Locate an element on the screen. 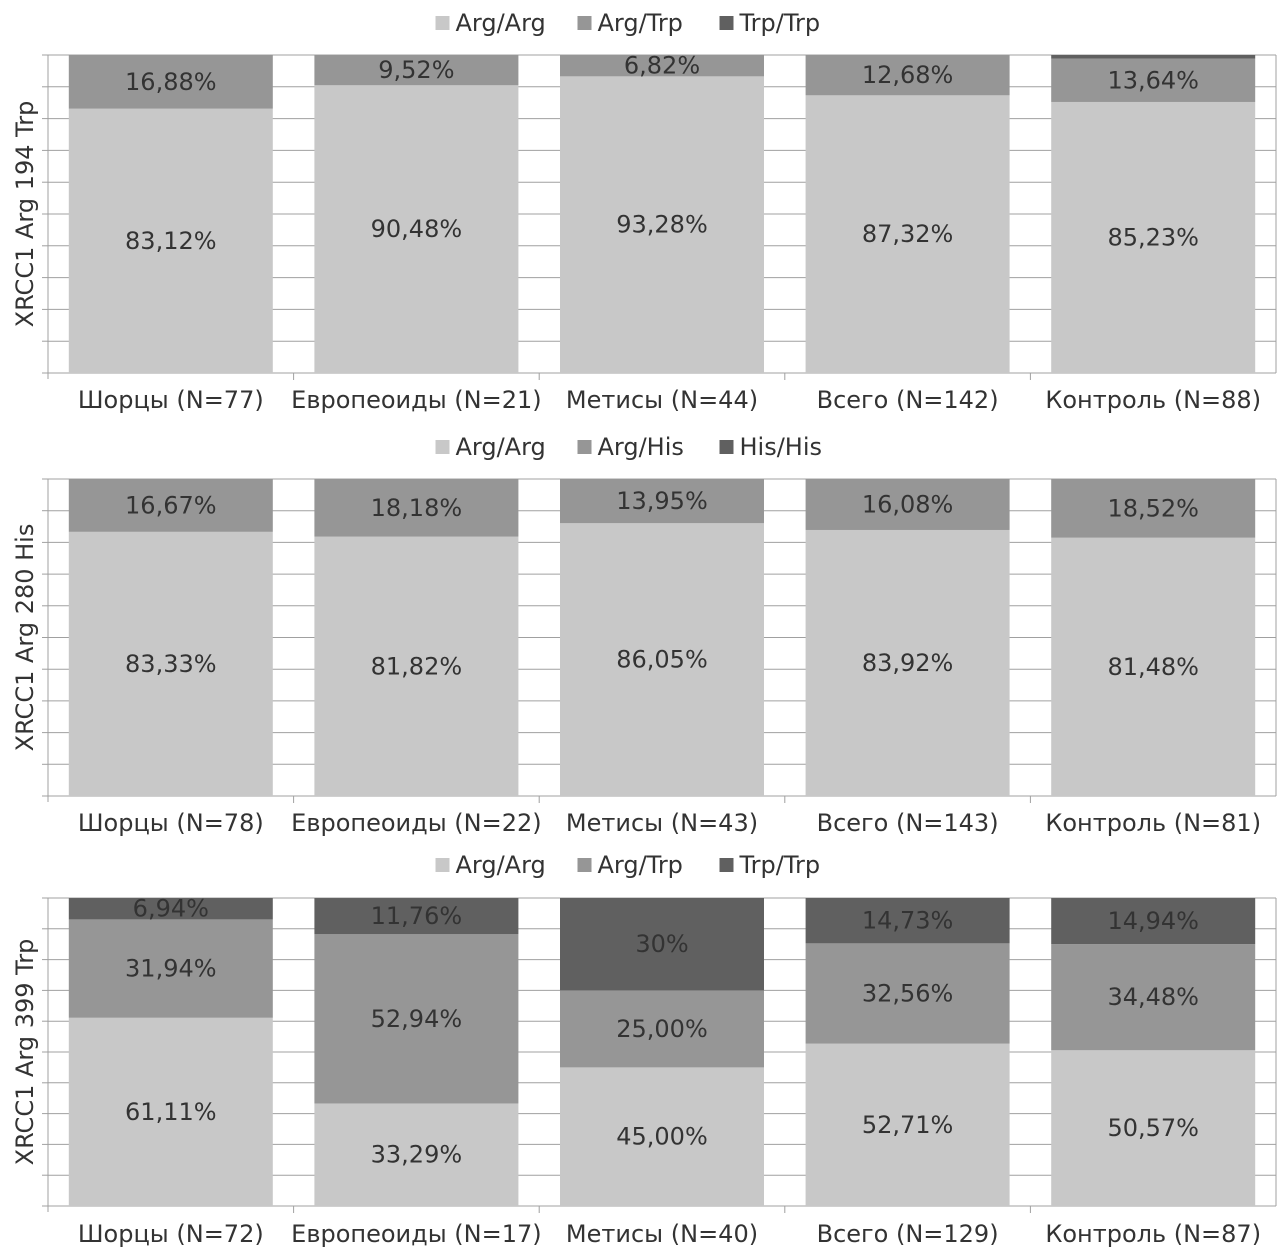 The height and width of the screenshot is (1256, 1281). x-tick-label: Европеоиды (N=22) is located at coordinates (416, 823).